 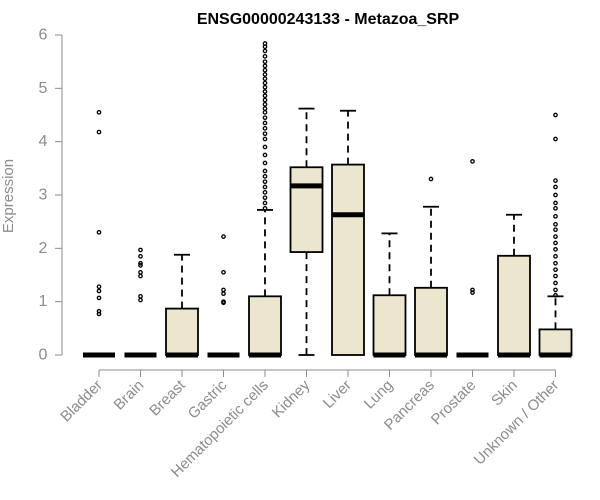 I want to click on x-tick-label: Prostate, so click(x=454, y=403).